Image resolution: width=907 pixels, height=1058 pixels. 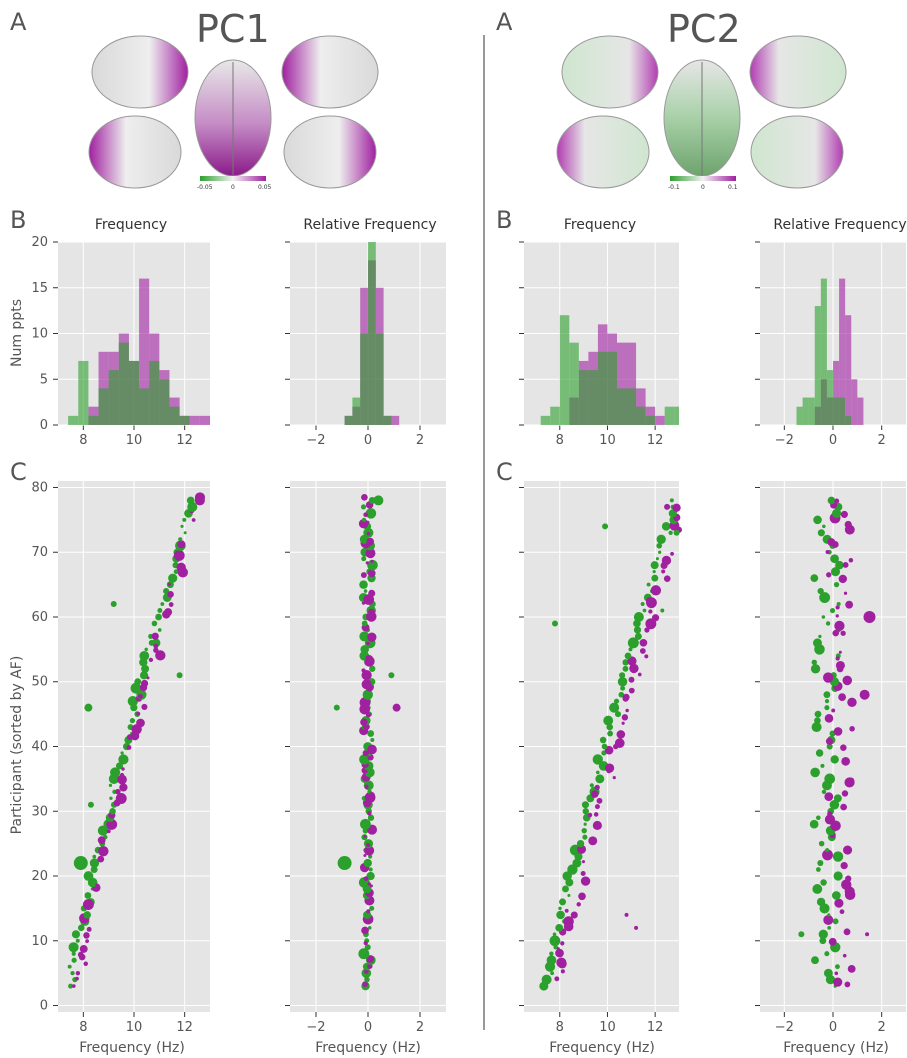 I want to click on panel-letter-b-pc1: B, so click(x=18, y=220).